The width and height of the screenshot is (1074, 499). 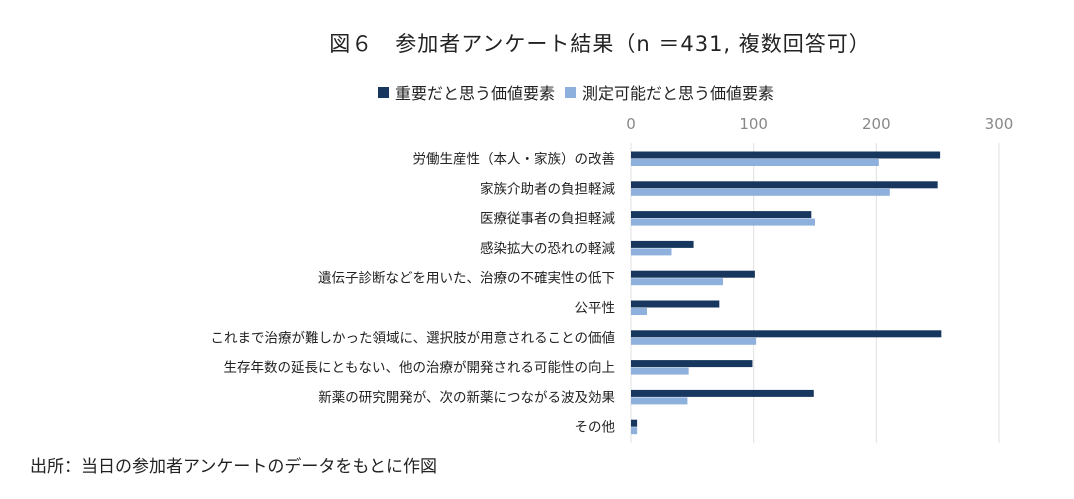 What do you see at coordinates (753, 124) in the screenshot?
I see `x-tick-label: 100` at bounding box center [753, 124].